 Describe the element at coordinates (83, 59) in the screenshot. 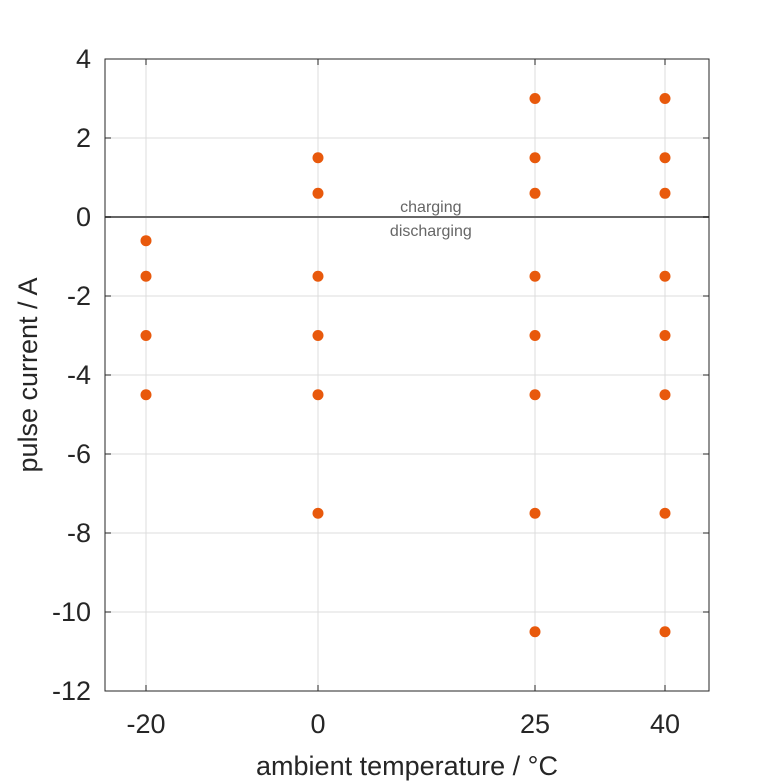

I see `y-tick-label: 4` at that location.